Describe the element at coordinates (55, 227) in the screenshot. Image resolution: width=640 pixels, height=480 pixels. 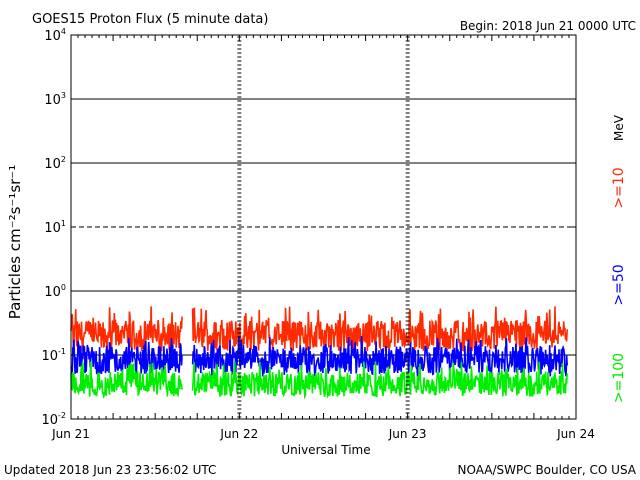
I see `y-tick-label: 10¹` at that location.